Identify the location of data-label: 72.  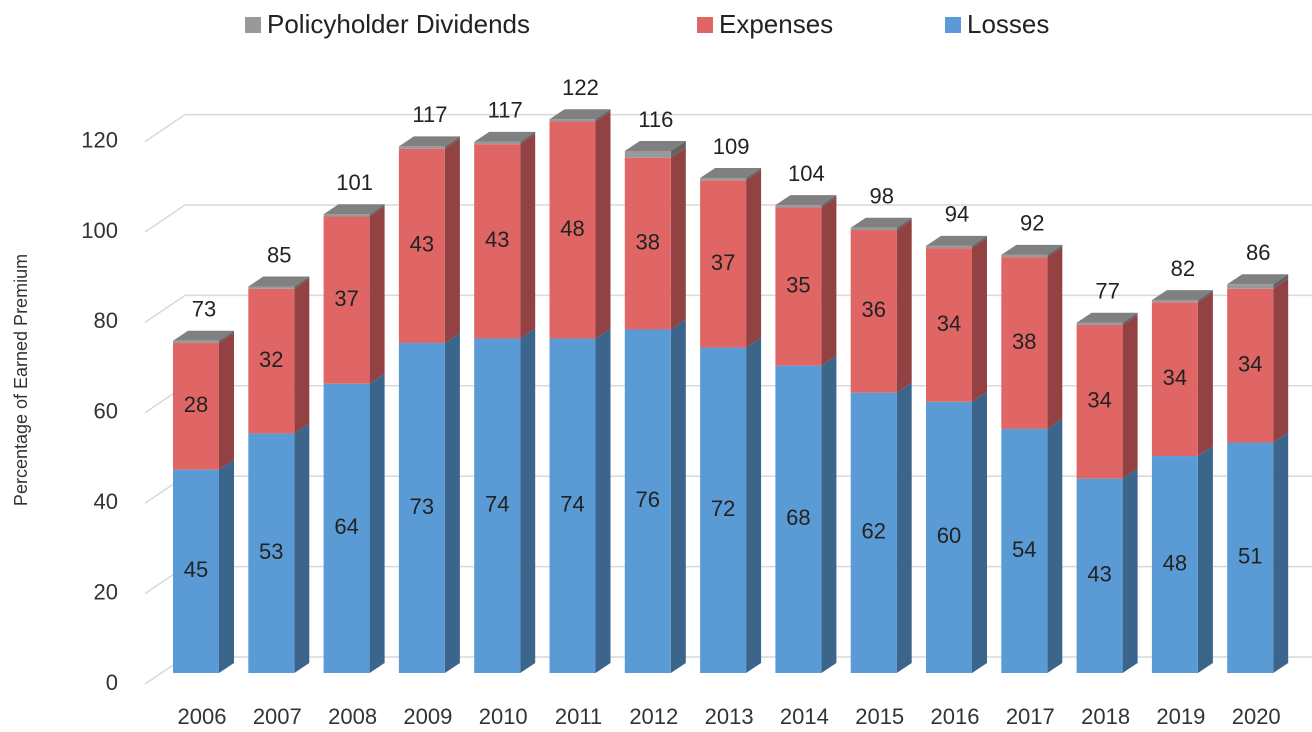
(723, 508).